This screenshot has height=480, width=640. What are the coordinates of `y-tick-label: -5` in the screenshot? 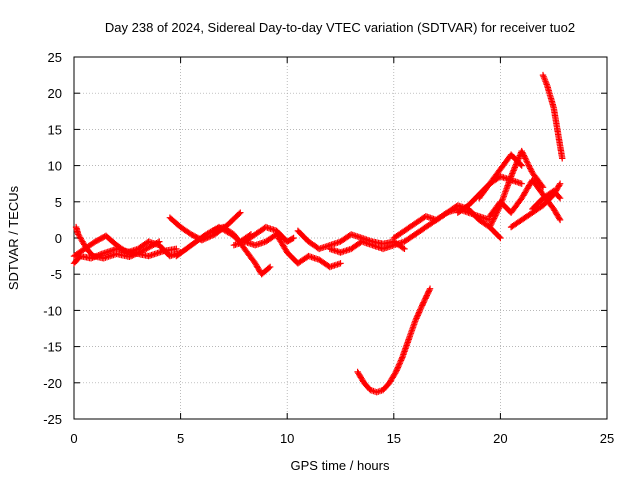 It's located at (56, 274).